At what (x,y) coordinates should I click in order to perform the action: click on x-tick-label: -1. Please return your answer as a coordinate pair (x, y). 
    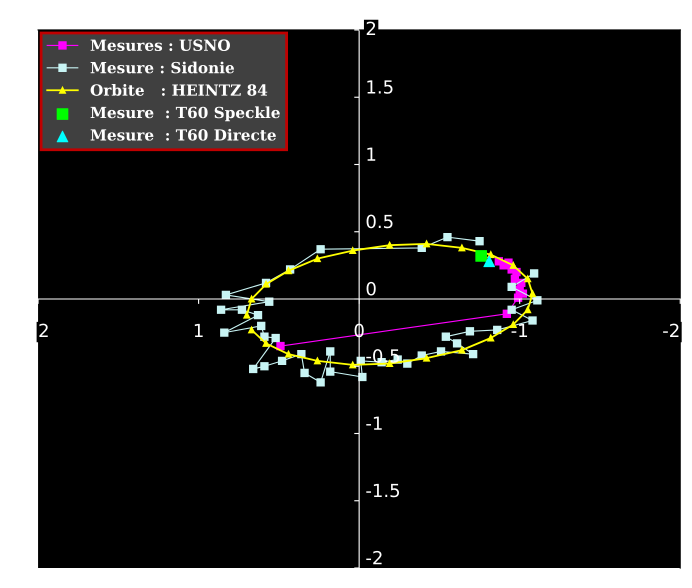
    Looking at the image, I should click on (520, 331).